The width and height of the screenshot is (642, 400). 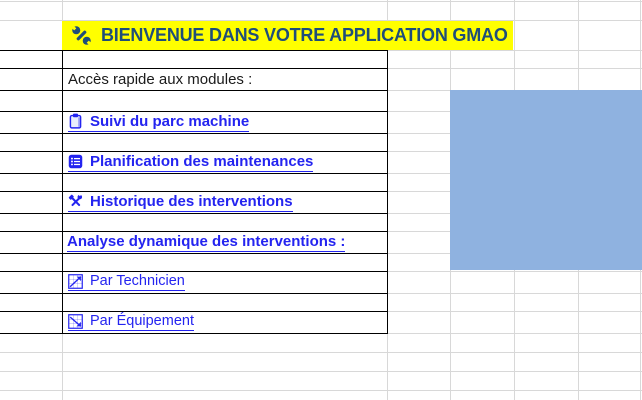 I want to click on analysis-section-heading: Analyse dynamique des interventions :, so click(x=225, y=242).